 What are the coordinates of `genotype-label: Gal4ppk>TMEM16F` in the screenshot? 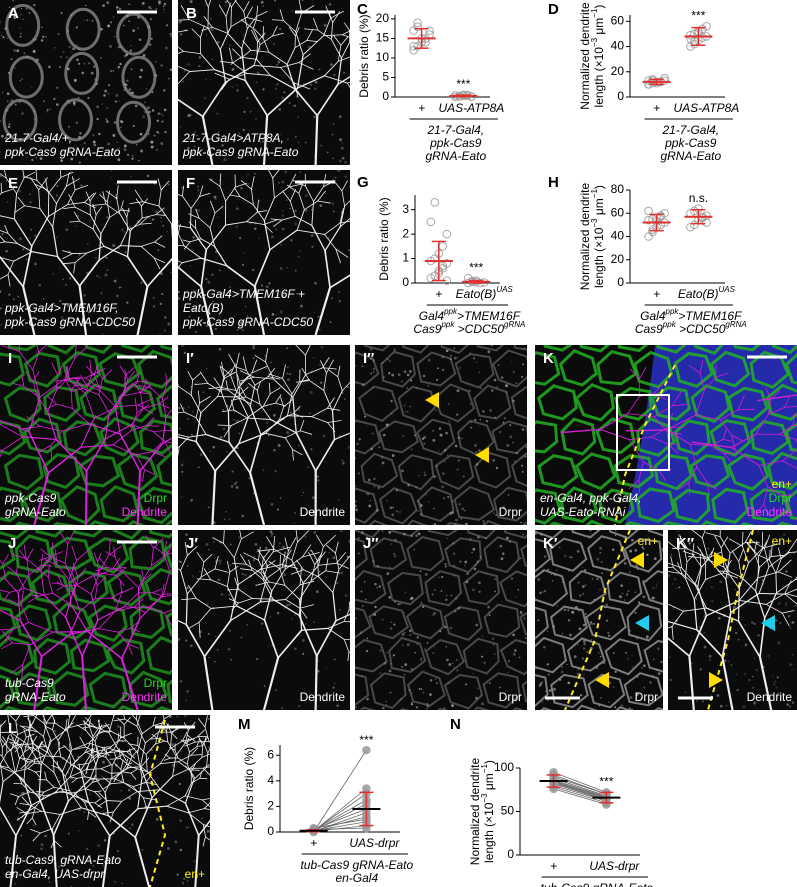 It's located at (691, 315).